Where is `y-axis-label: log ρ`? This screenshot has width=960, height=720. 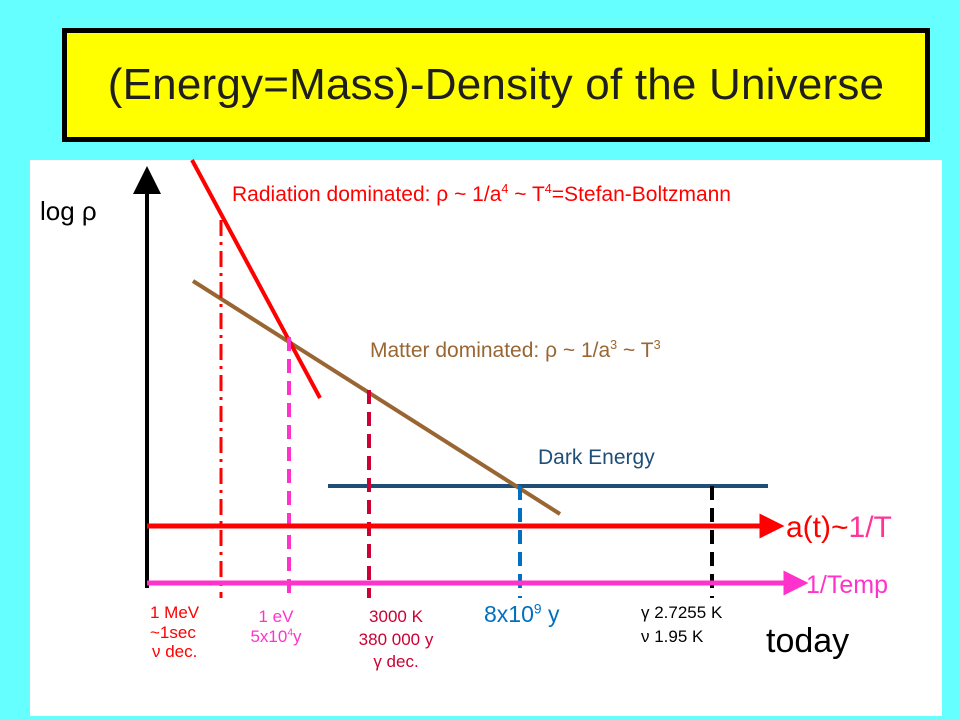 y-axis-label: log ρ is located at coordinates (68, 211).